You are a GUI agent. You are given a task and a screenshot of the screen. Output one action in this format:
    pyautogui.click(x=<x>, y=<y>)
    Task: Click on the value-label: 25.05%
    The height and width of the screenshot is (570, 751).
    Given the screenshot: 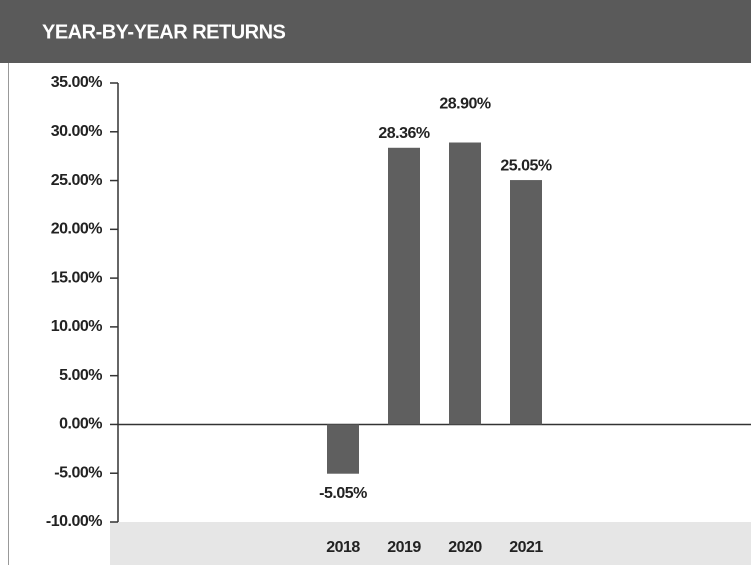 What is the action you would take?
    pyautogui.click(x=526, y=165)
    